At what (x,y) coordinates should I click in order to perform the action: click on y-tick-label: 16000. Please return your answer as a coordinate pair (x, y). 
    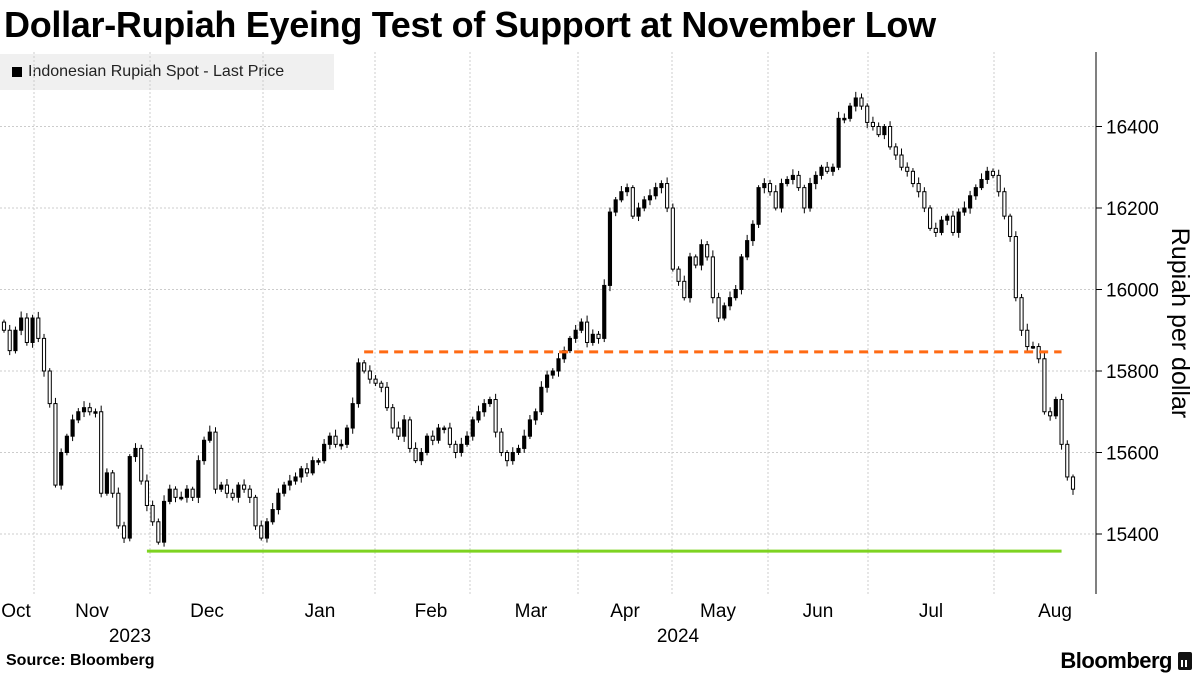
    Looking at the image, I should click on (1132, 291).